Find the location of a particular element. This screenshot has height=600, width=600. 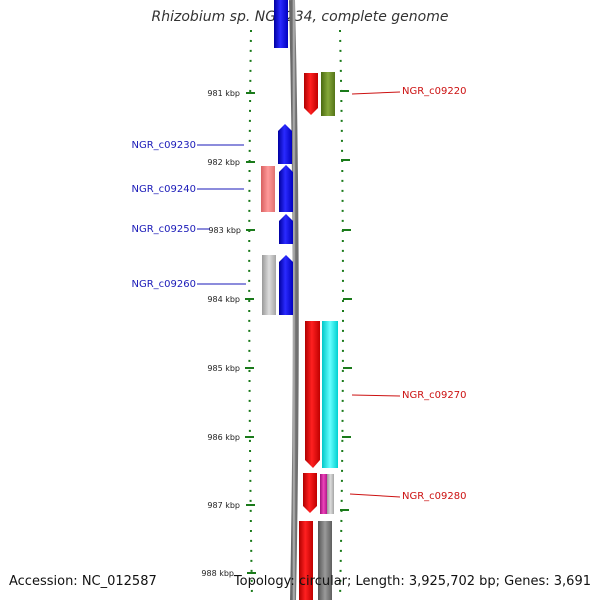

genome-backbone is located at coordinates (294, 300).